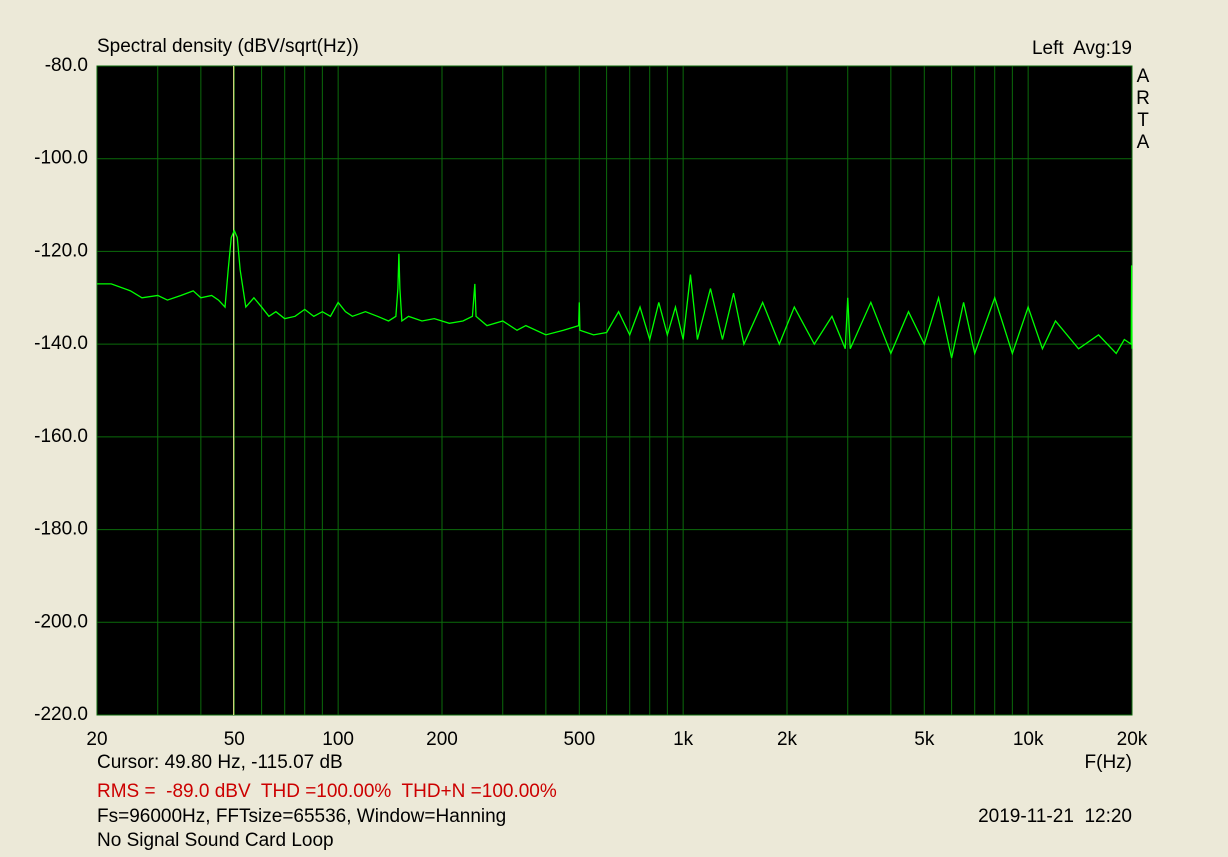 The width and height of the screenshot is (1228, 857). What do you see at coordinates (61, 714) in the screenshot?
I see `y-tick-label: -220.0` at bounding box center [61, 714].